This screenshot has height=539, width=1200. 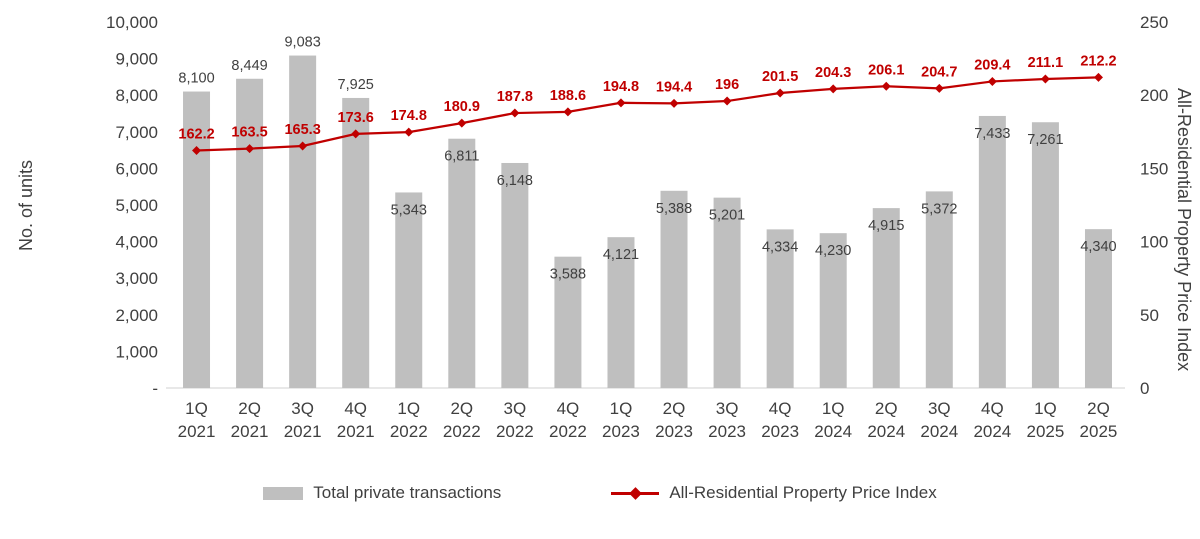 What do you see at coordinates (196, 79) in the screenshot?
I see `bar-value-label: 8,100` at bounding box center [196, 79].